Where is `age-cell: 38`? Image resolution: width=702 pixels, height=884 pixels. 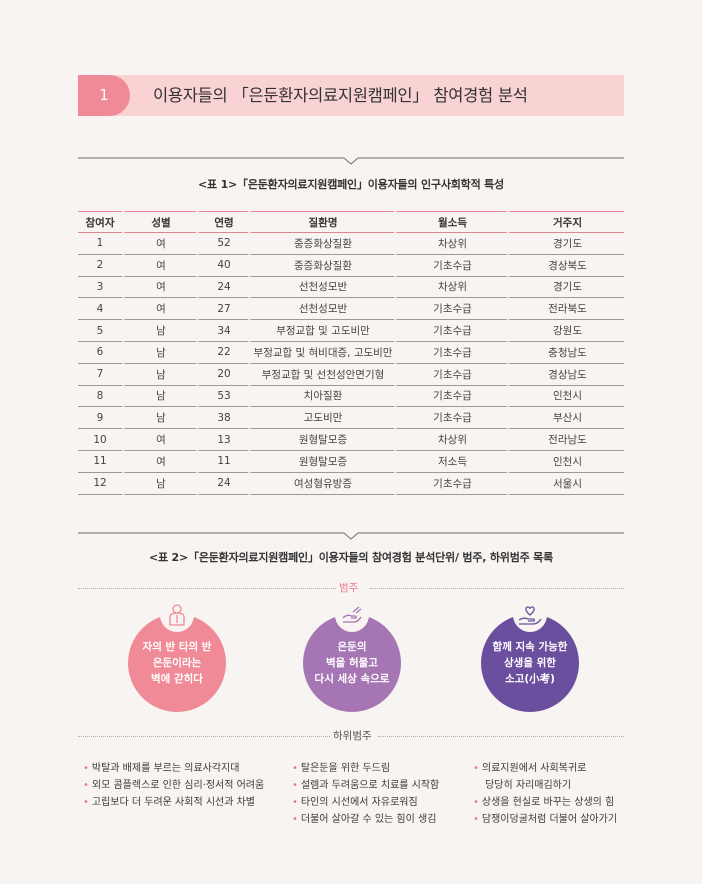 age-cell: 38 is located at coordinates (222, 418).